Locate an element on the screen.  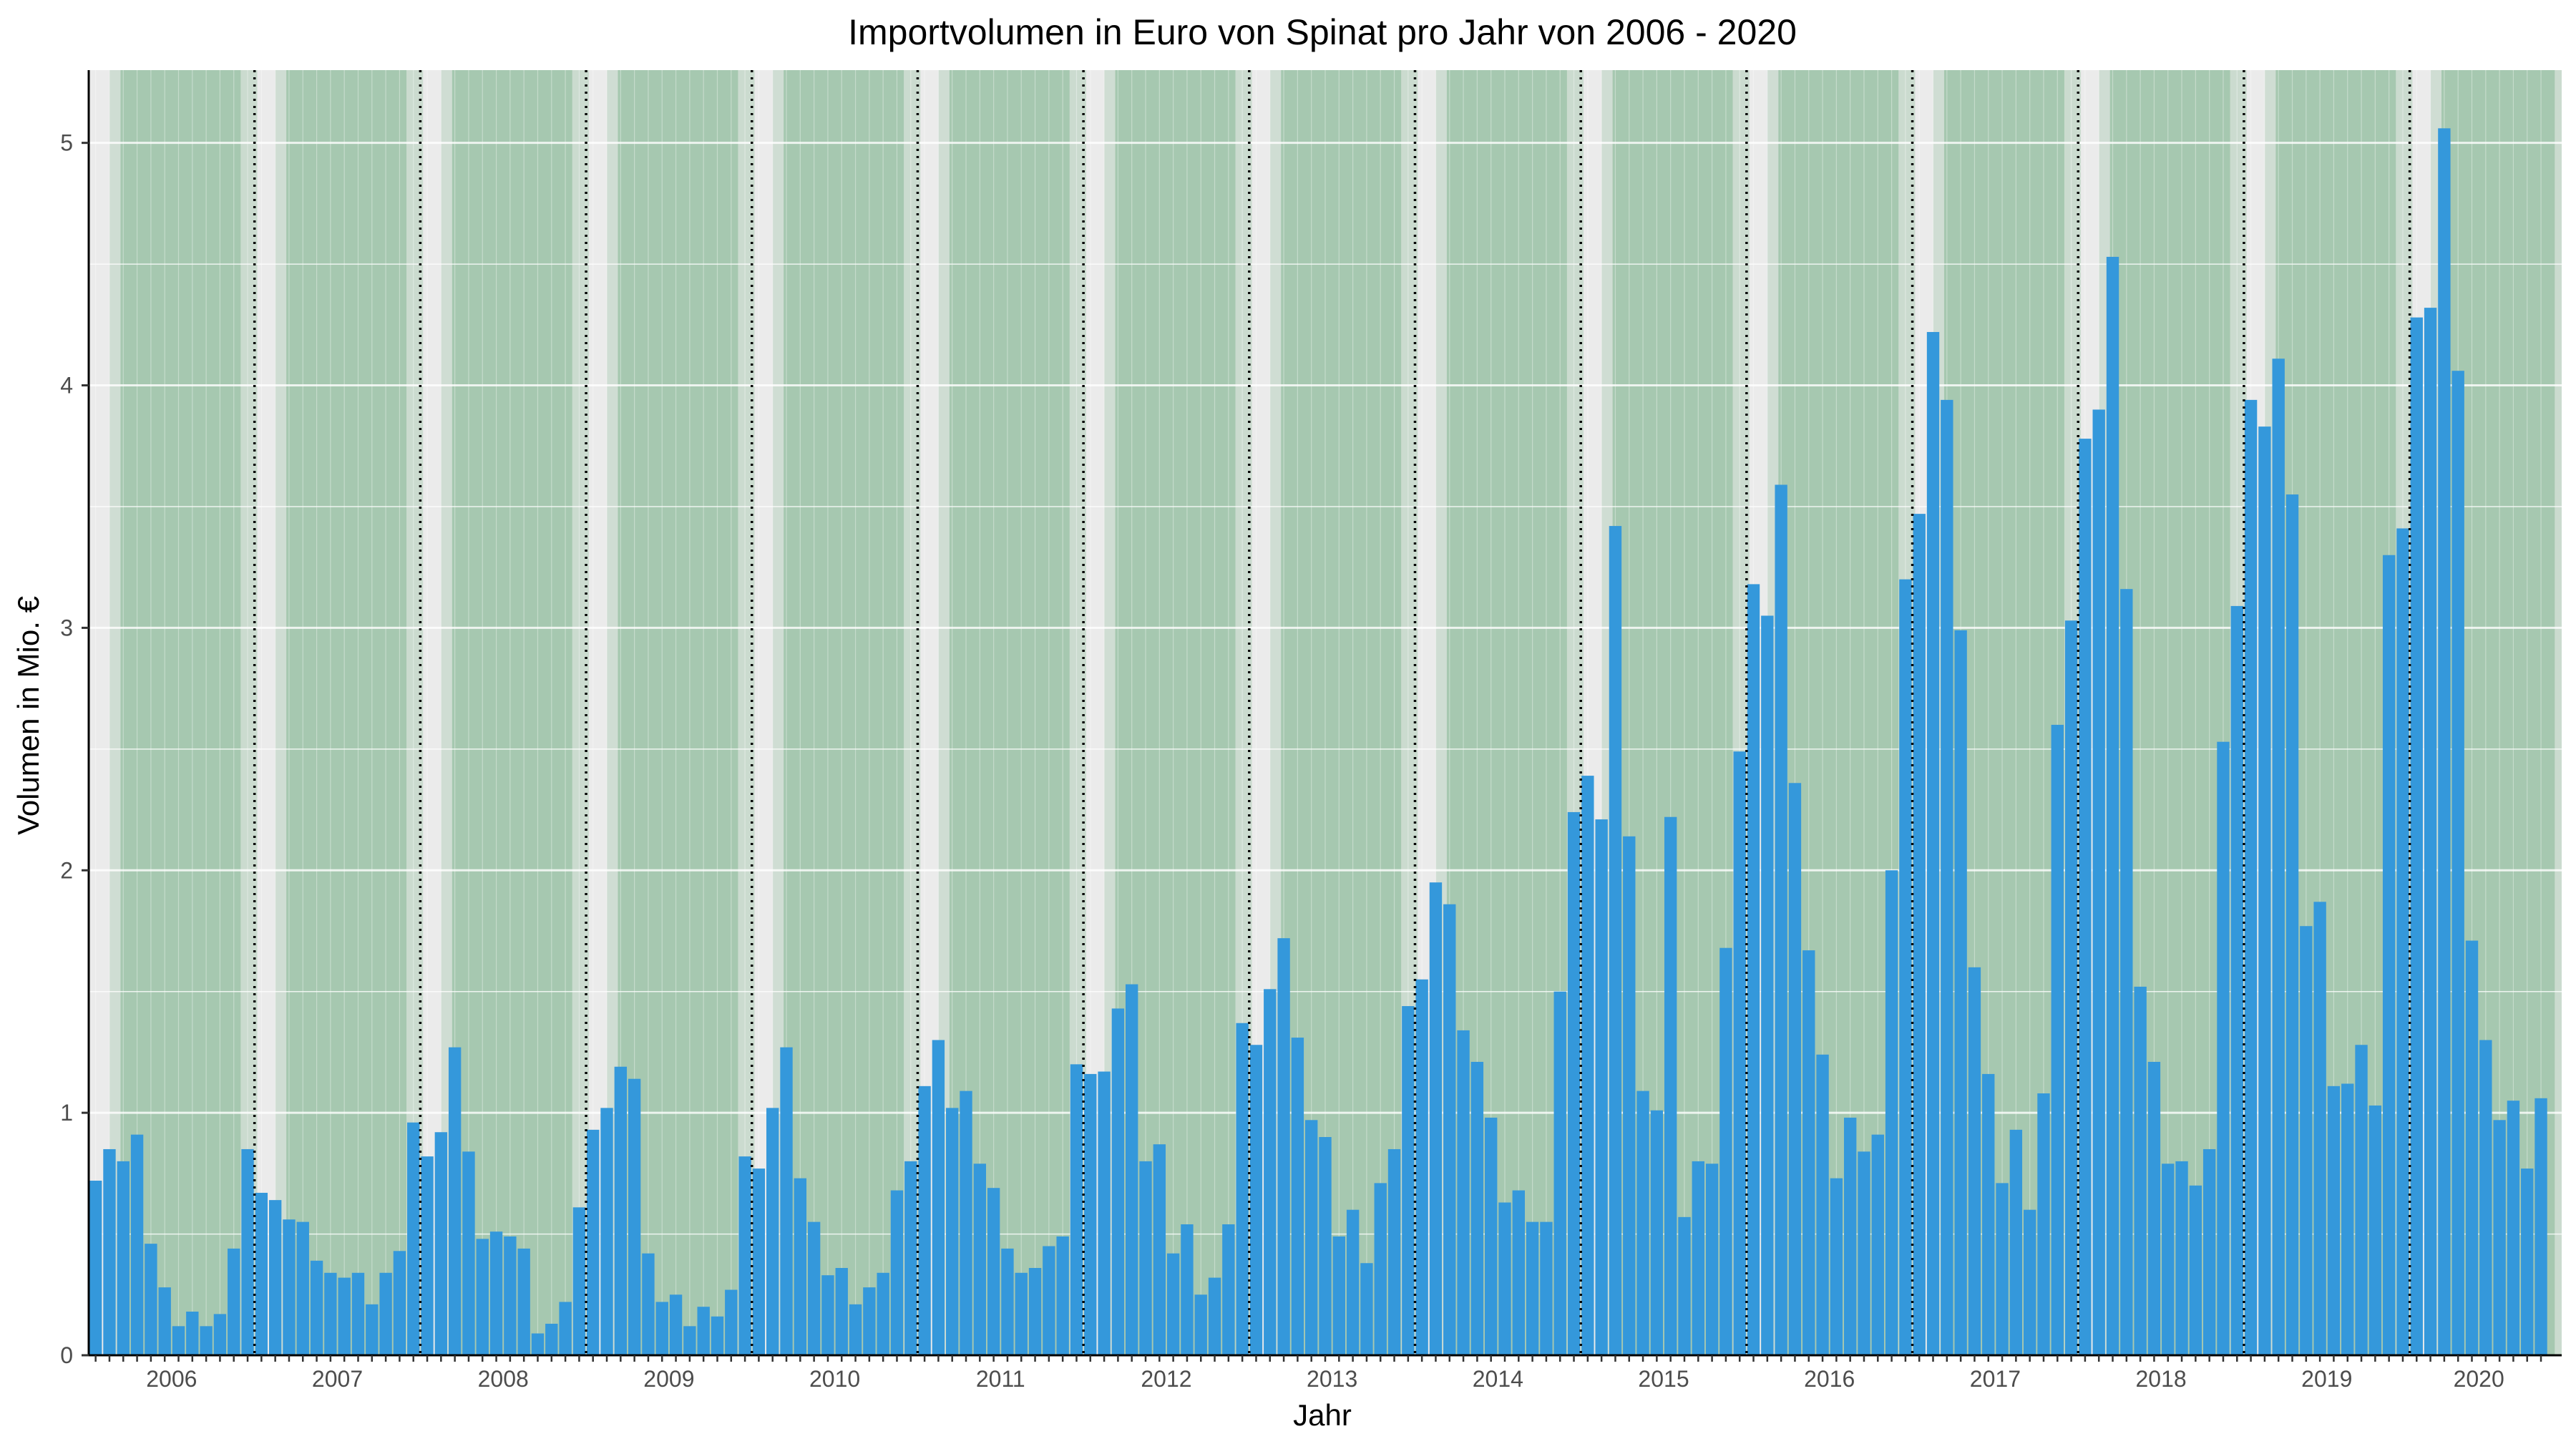
y-ticks: 0 1 2 3 4 5 is located at coordinates (74, 749).